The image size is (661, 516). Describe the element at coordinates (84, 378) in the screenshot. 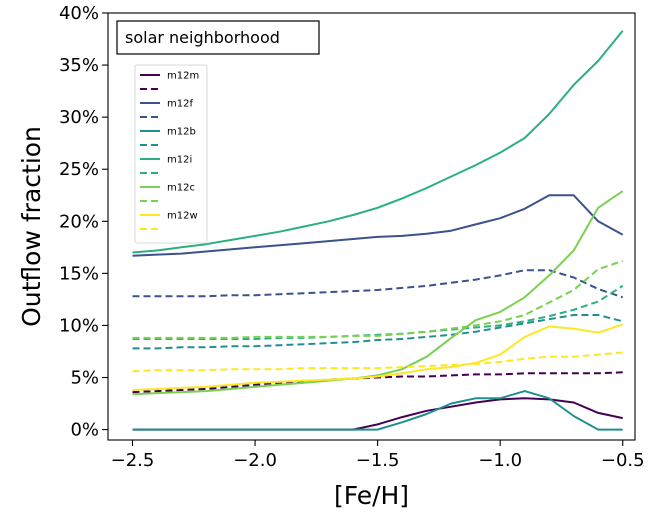

I see `y-tick-label: 5%` at that location.